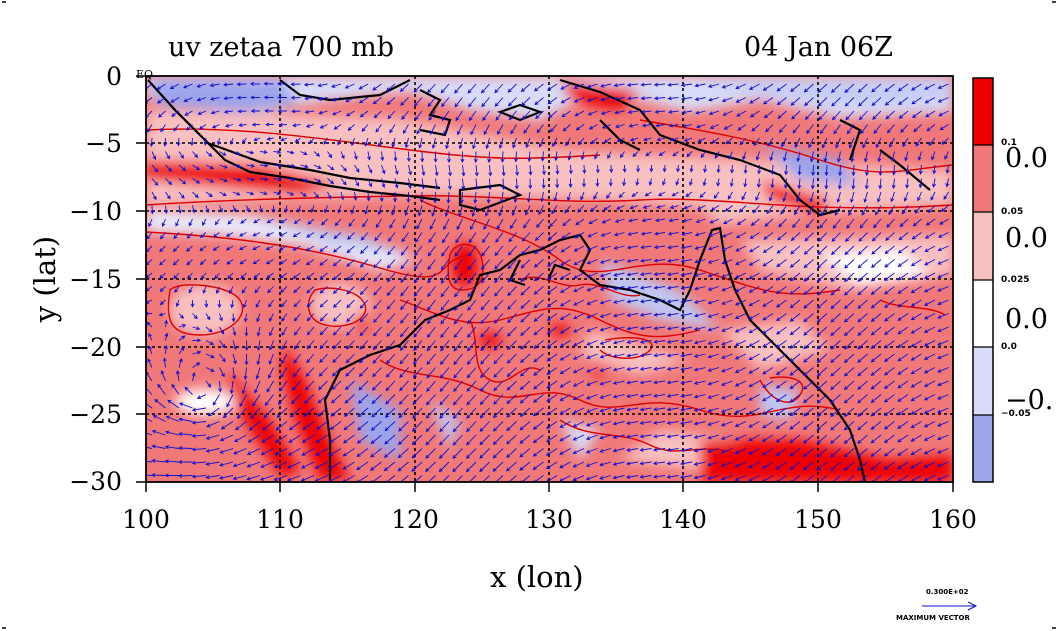 This screenshot has width=1058, height=631. What do you see at coordinates (95, 211) in the screenshot?
I see `ytick-label: −10` at bounding box center [95, 211].